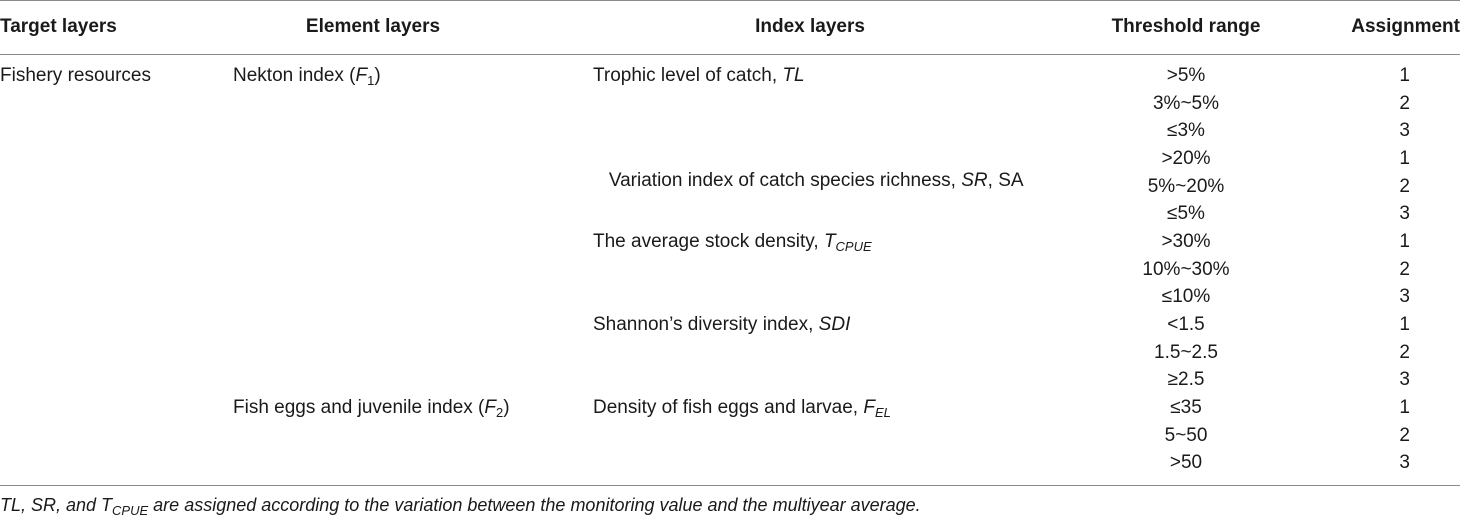 This screenshot has height=518, width=1460. What do you see at coordinates (1186, 213) in the screenshot?
I see `threshold-cell: ≤5%` at bounding box center [1186, 213].